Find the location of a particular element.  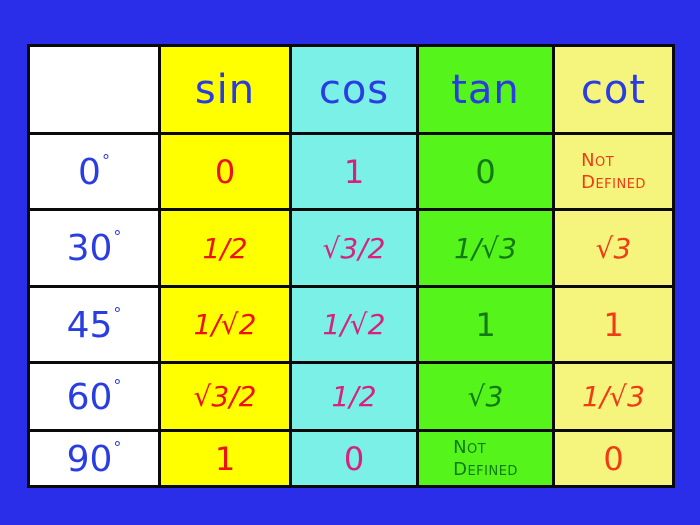

angle-cell: 90° is located at coordinates (94, 458).